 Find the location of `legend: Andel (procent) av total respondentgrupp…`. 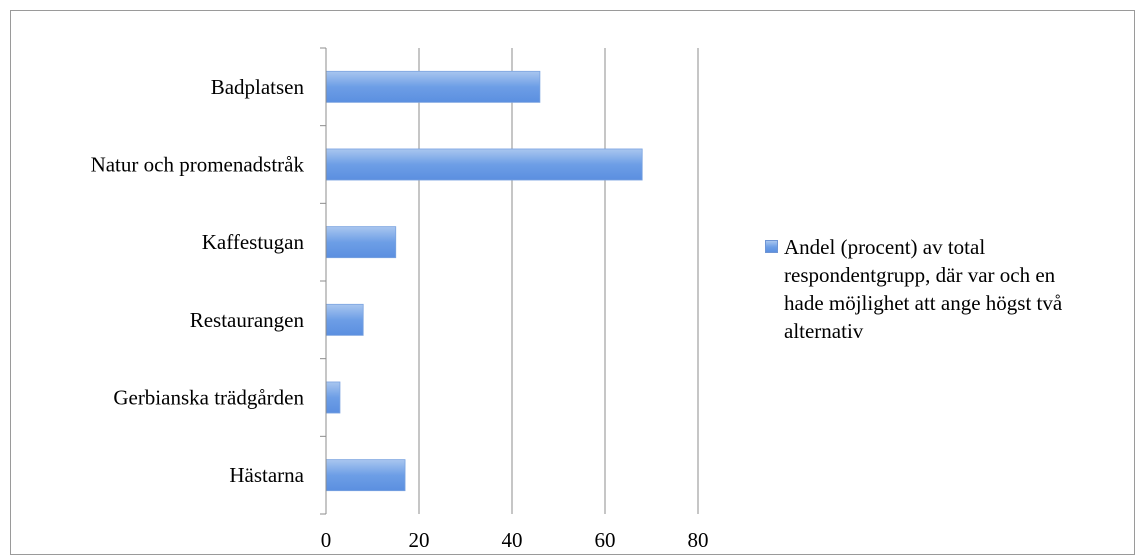

legend: Andel (procent) av total respondentgrupp… is located at coordinates (930, 289).